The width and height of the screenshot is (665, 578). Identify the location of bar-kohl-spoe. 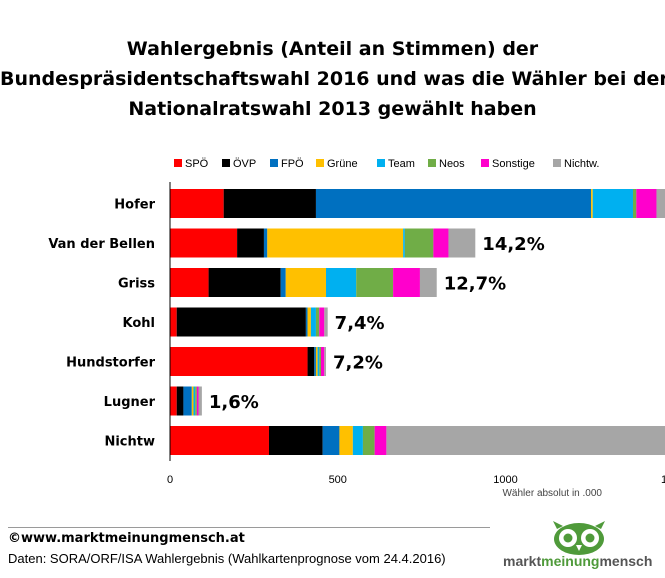
(173, 322).